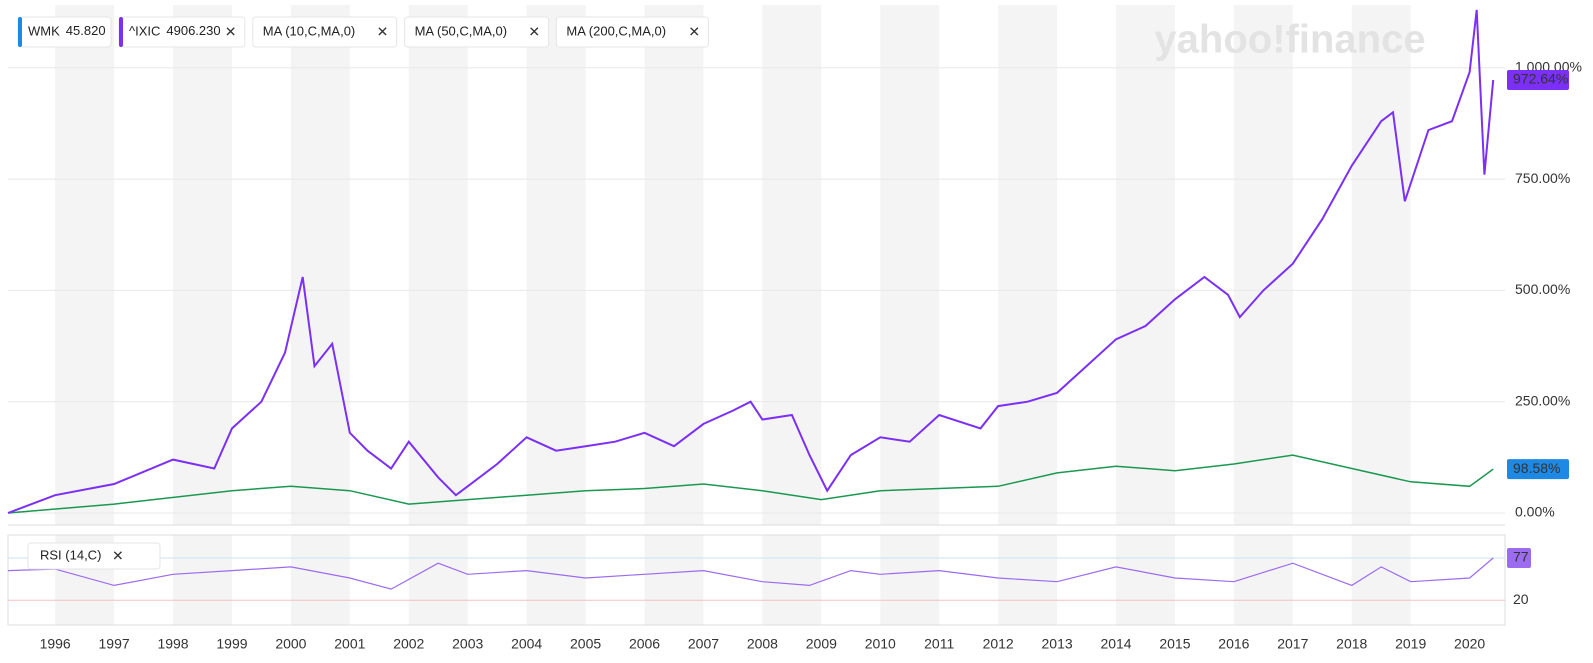 The image size is (1593, 663). Describe the element at coordinates (616, 30) in the screenshot. I see `chip-symbol: MA (200,C,MA,0)` at that location.